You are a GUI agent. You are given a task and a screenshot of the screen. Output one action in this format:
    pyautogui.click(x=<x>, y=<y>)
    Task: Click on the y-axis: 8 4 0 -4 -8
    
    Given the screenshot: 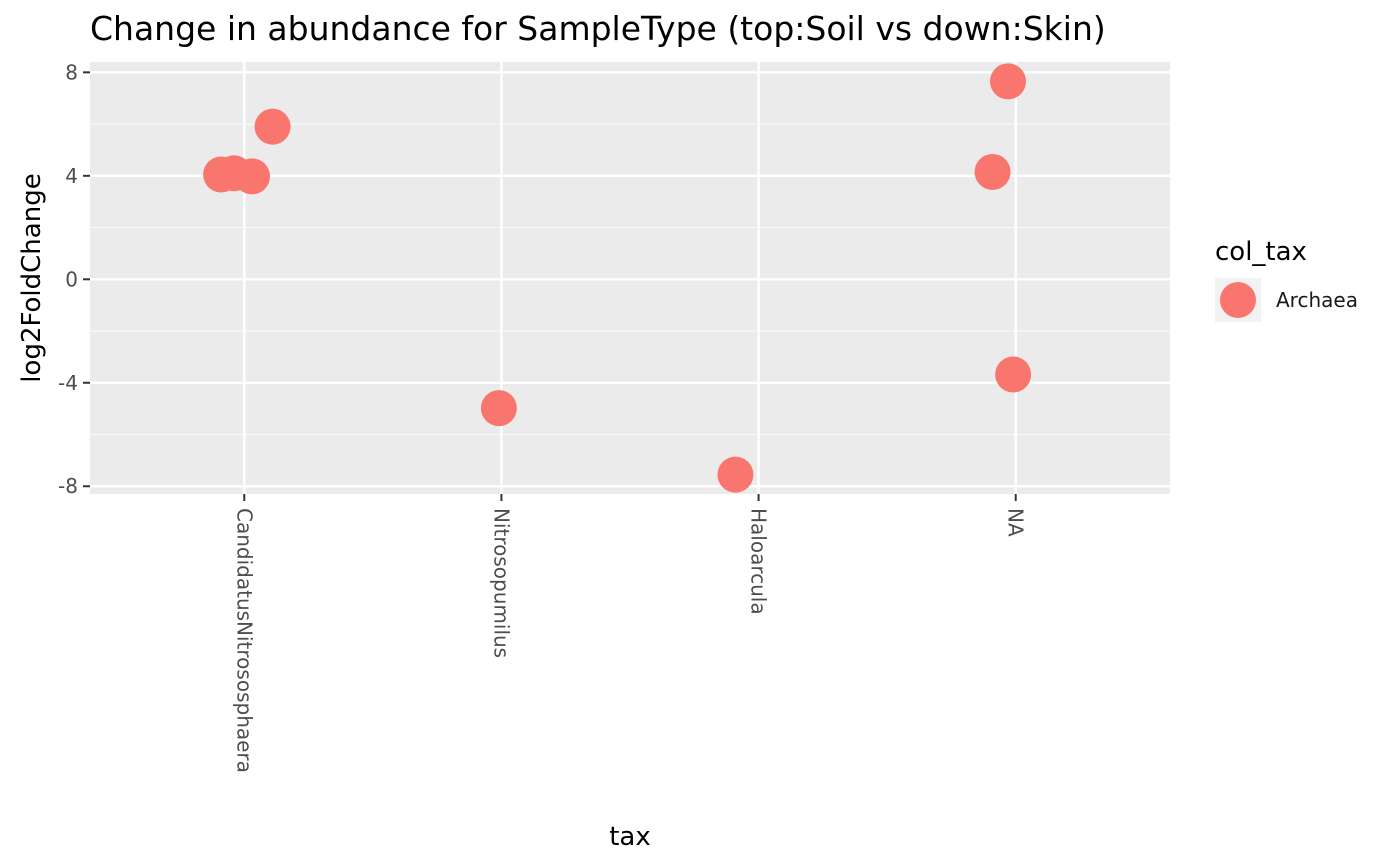 What is the action you would take?
    pyautogui.click(x=74, y=279)
    